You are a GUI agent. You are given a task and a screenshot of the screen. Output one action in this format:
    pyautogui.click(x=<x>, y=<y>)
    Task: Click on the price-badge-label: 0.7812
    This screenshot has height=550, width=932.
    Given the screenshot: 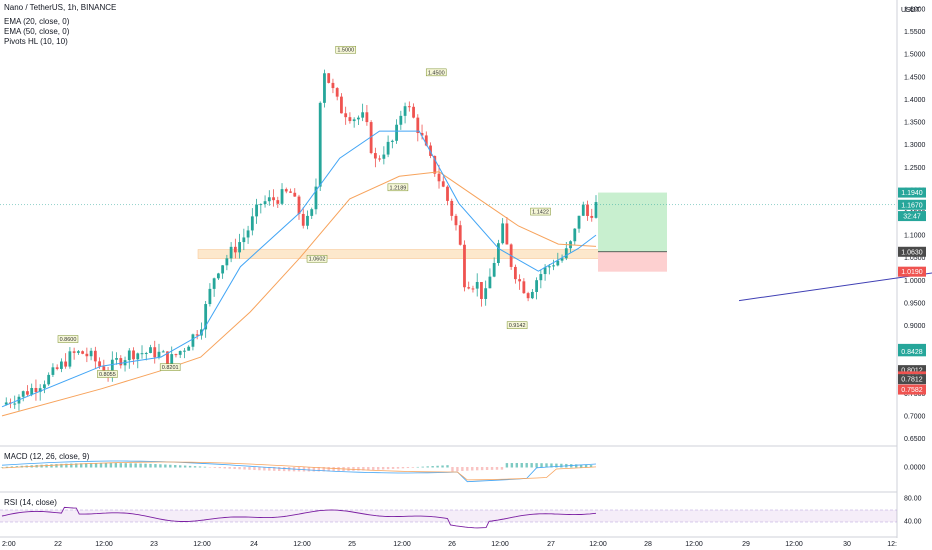 What is the action you would take?
    pyautogui.click(x=912, y=380)
    